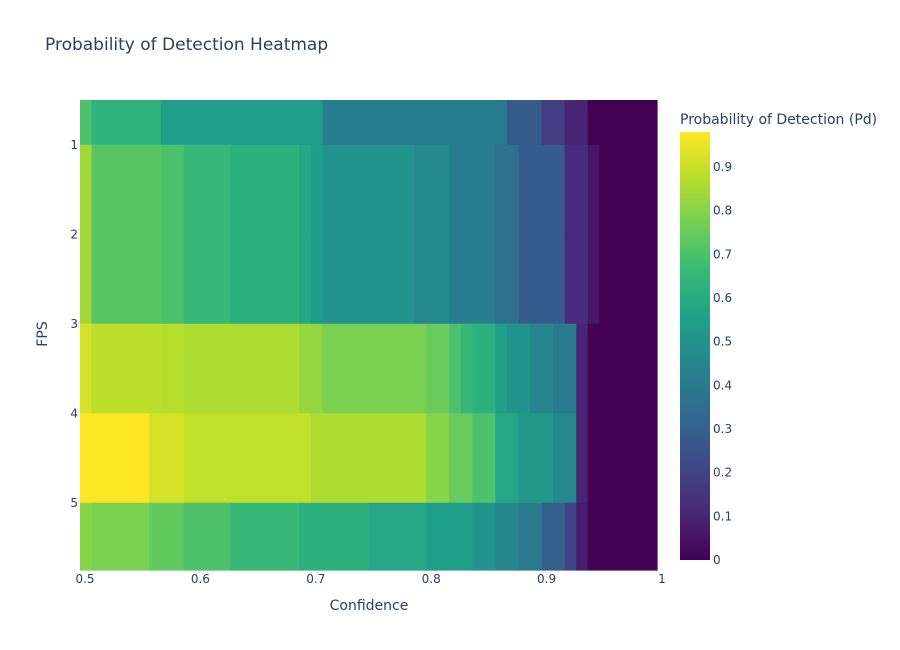  I want to click on y-tick-label: 4, so click(74, 413).